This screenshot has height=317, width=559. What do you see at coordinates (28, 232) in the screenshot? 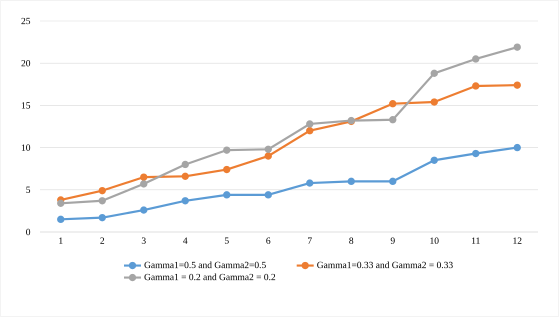
I see `y-tick-label: 0` at bounding box center [28, 232].